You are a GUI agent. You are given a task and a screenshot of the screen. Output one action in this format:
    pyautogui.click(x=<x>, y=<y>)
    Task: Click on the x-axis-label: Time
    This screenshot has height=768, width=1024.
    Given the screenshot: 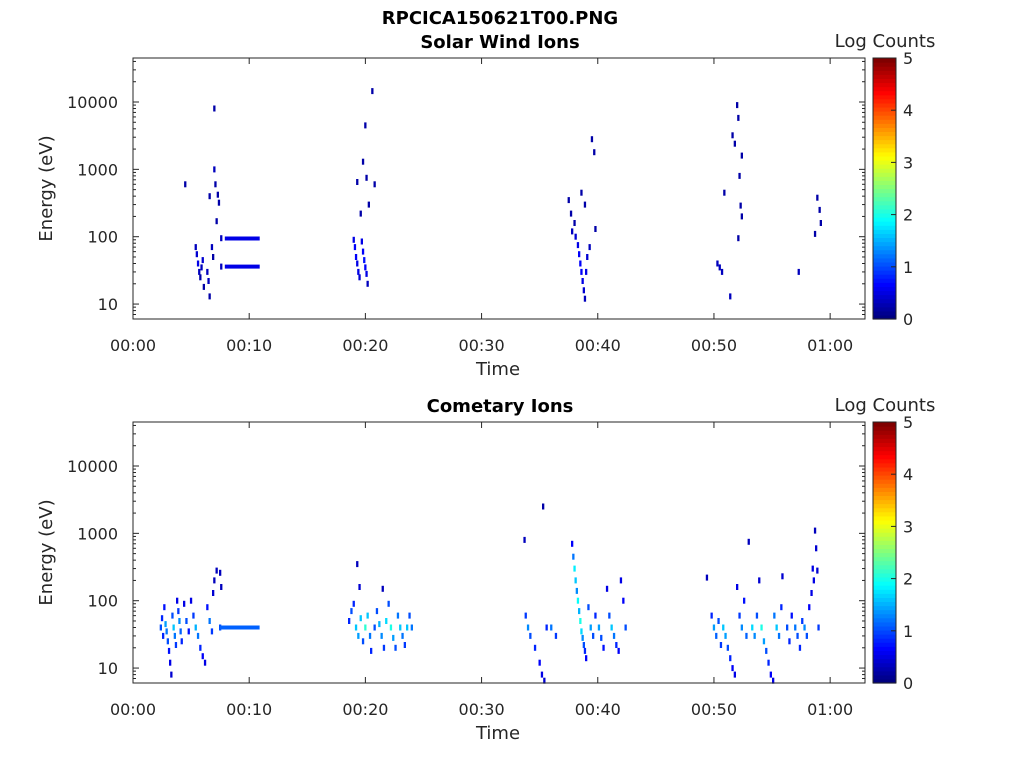 What is the action you would take?
    pyautogui.click(x=497, y=369)
    